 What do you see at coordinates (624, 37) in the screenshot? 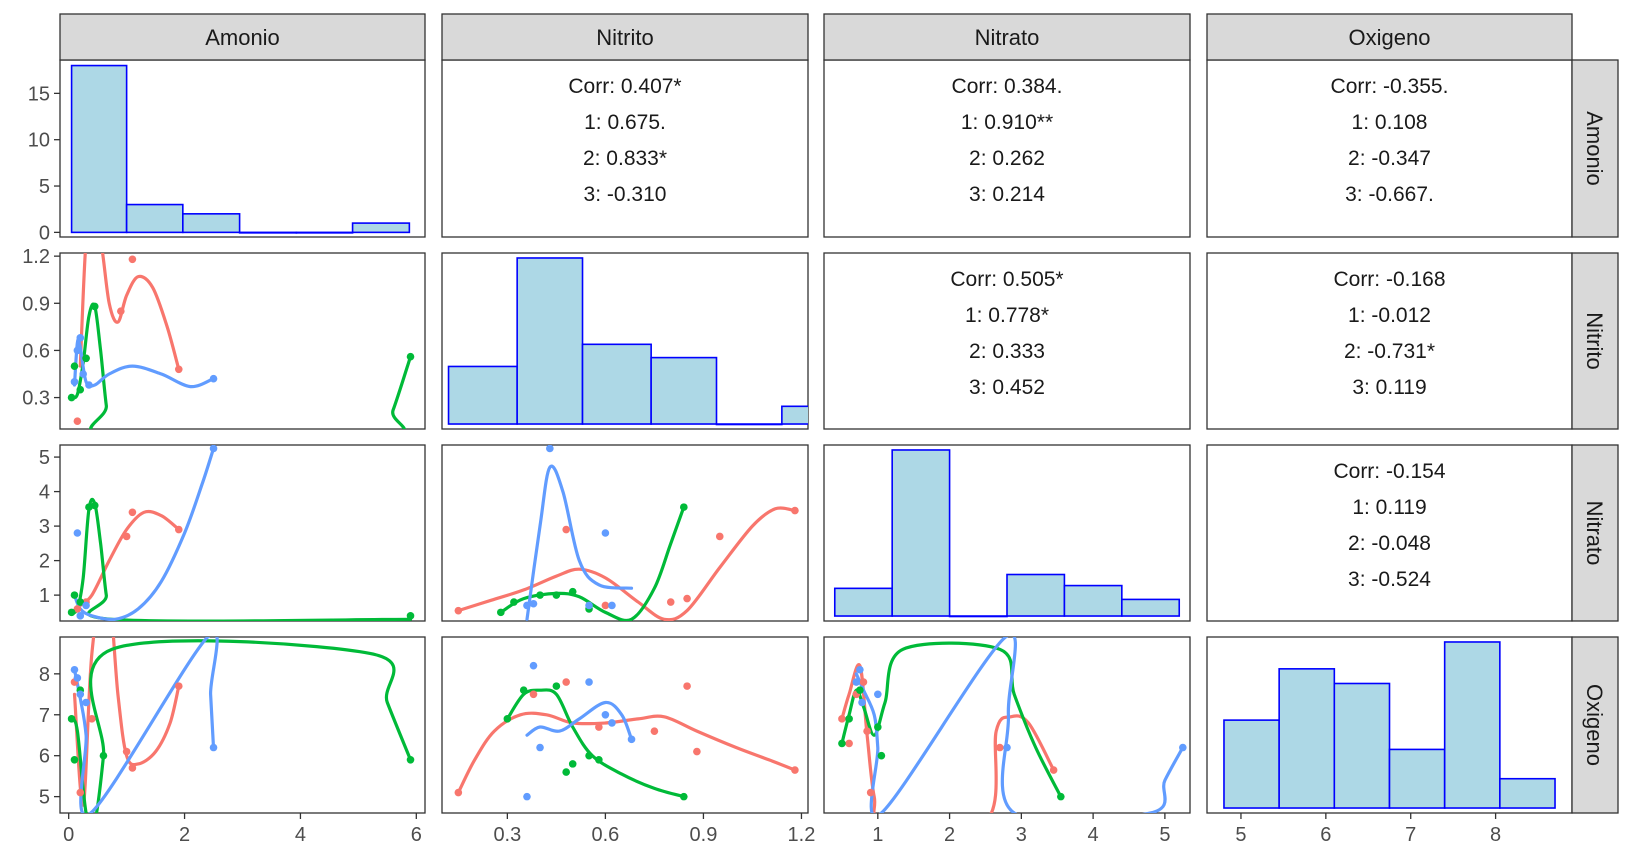
I see `strip-label: Nitrito` at bounding box center [624, 37].